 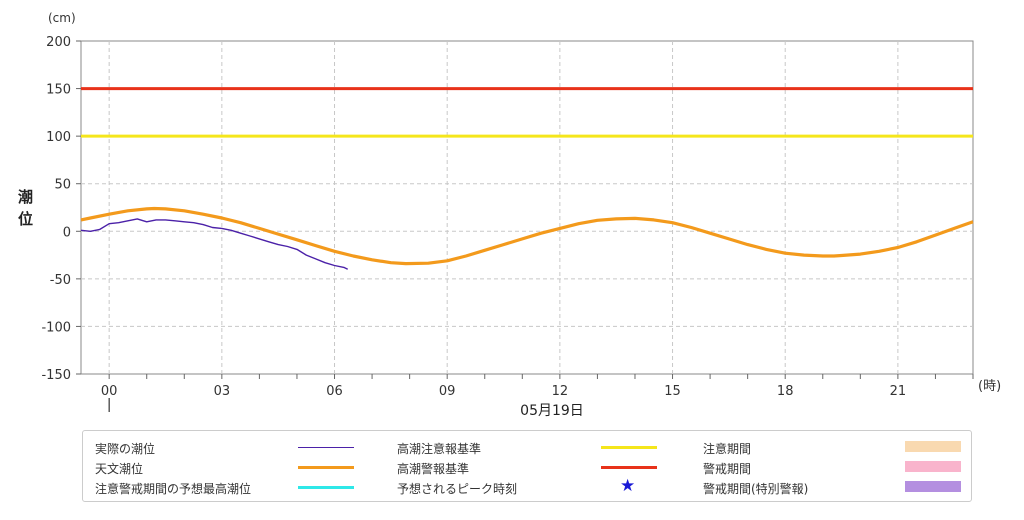 I want to click on y-axis-title-1: 潮, so click(x=25, y=197).